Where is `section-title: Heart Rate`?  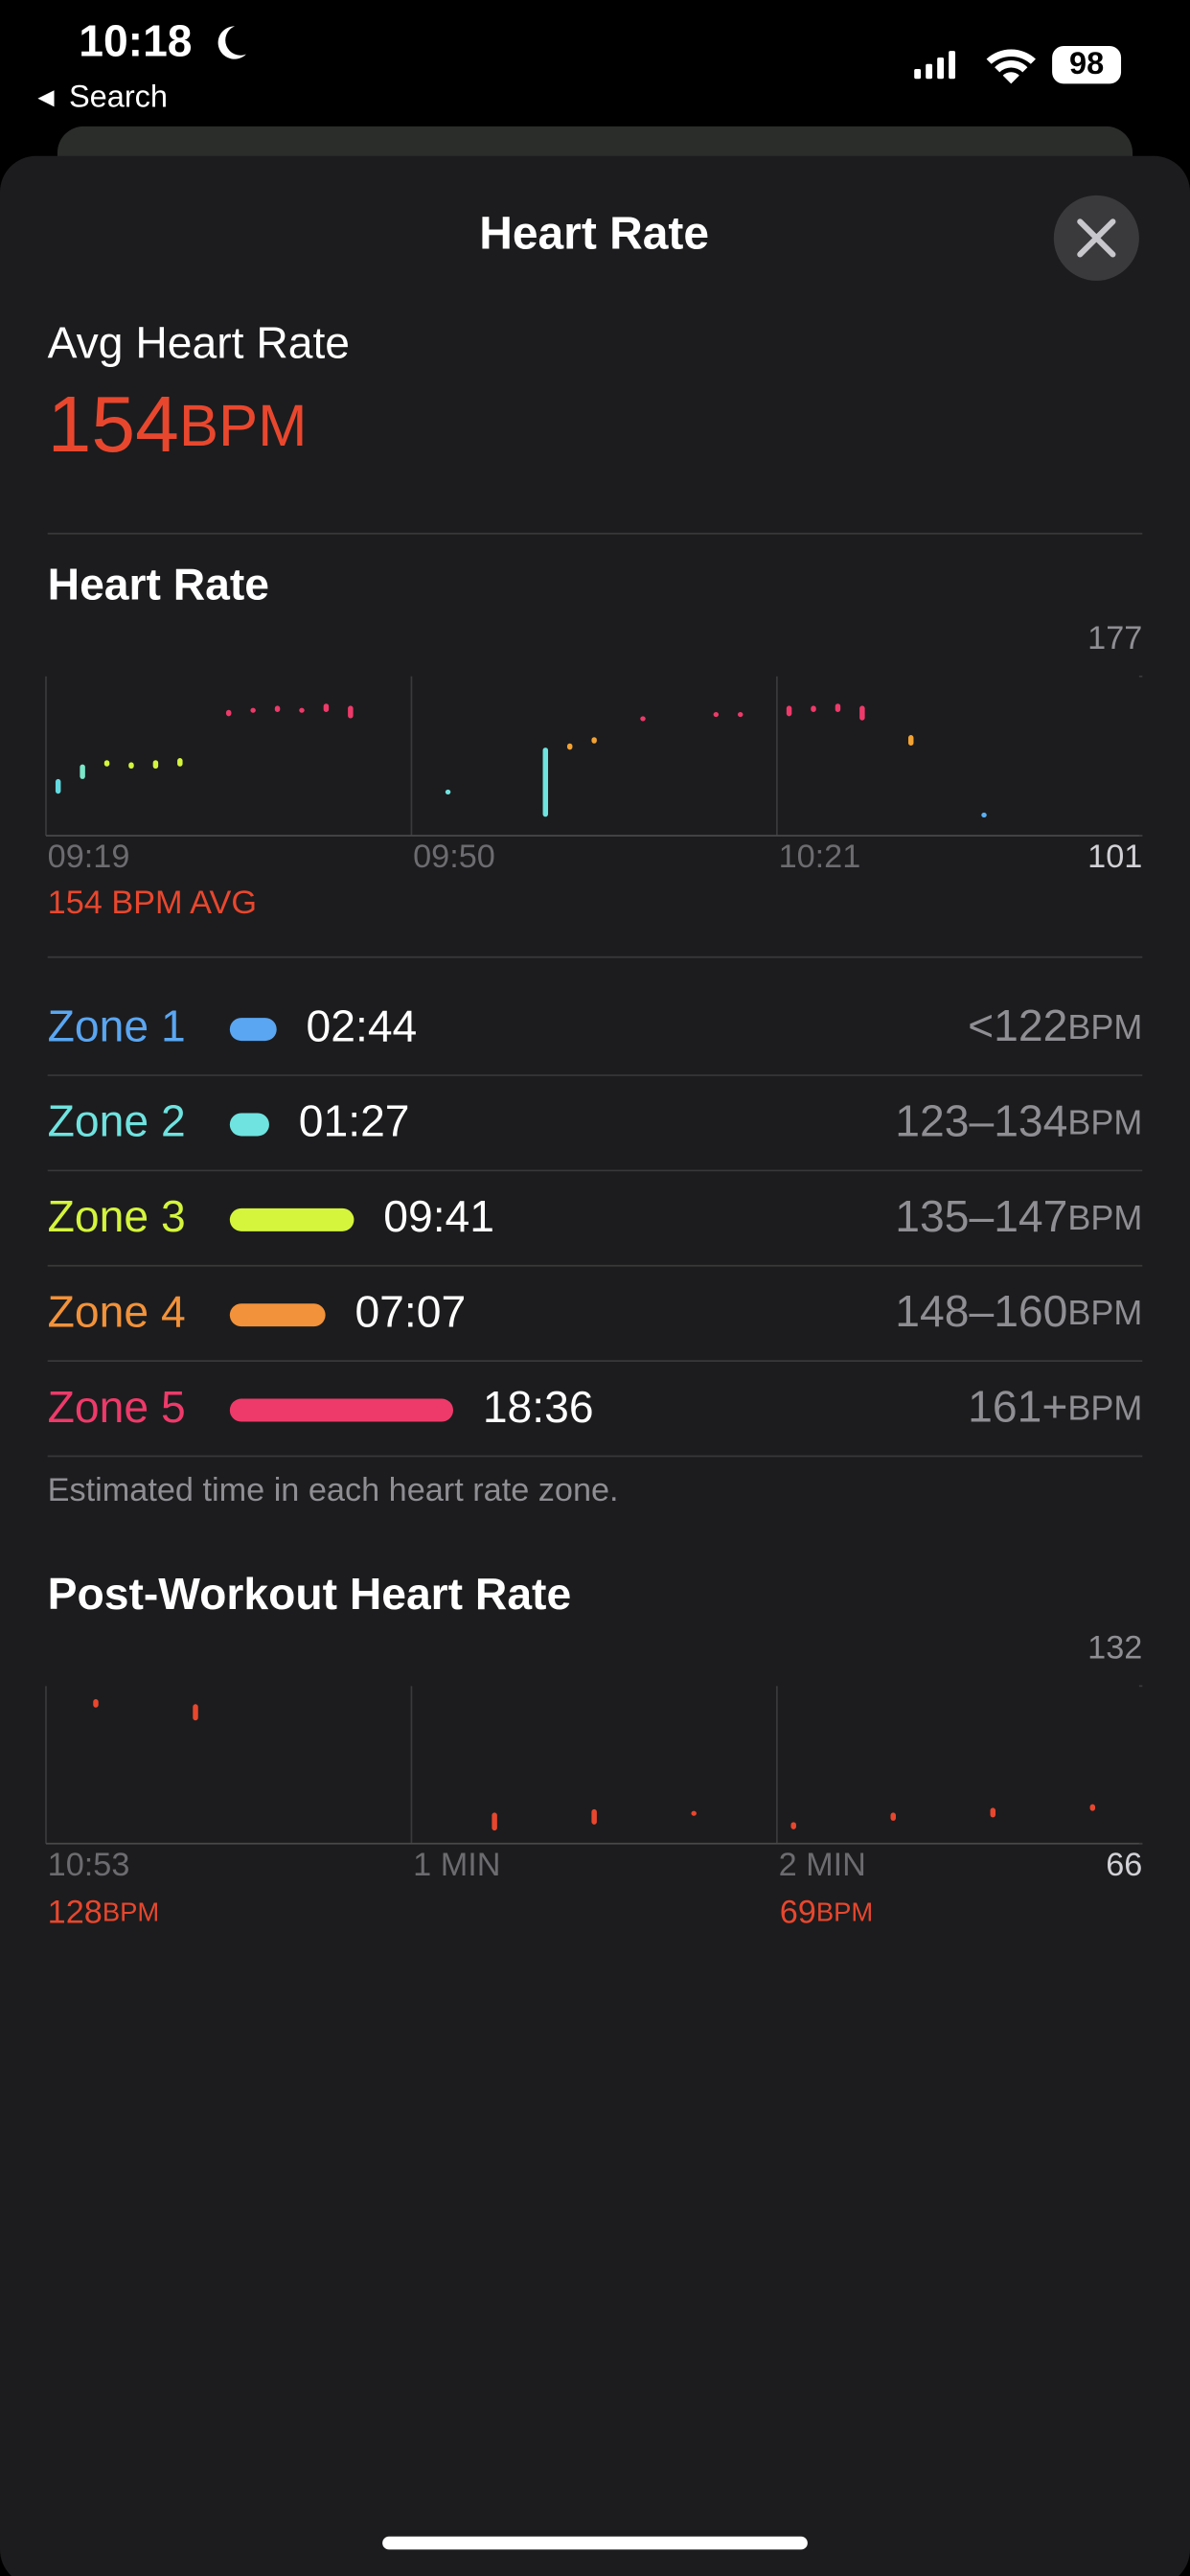
section-title: Heart Rate is located at coordinates (159, 585).